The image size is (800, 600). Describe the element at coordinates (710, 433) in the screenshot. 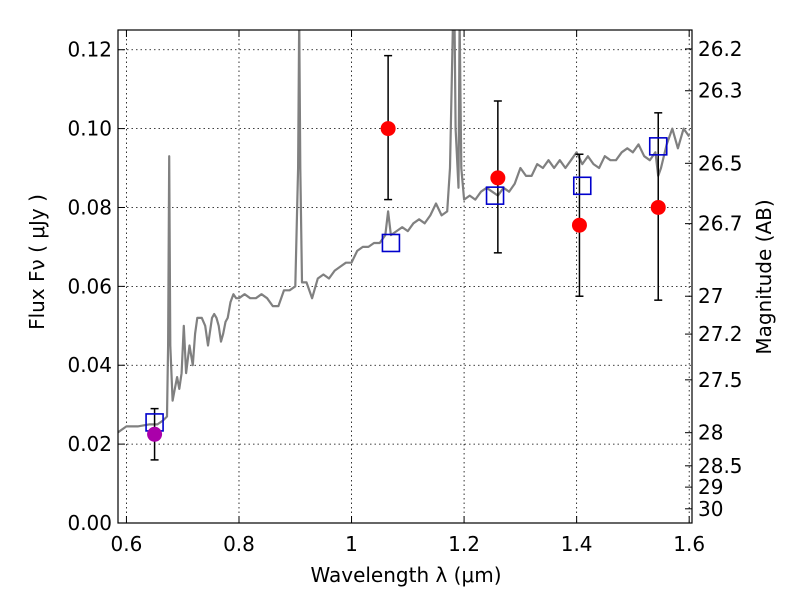

I see `y2-tick-label: 28` at that location.